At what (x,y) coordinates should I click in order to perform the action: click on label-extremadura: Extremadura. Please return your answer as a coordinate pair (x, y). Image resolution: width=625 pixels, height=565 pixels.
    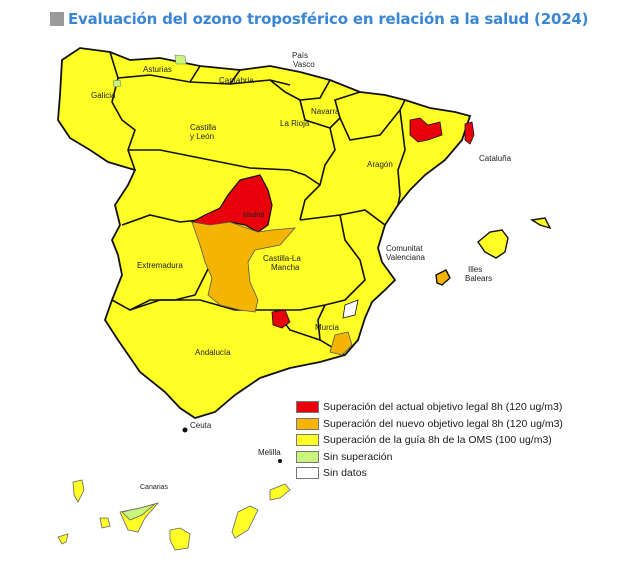
    Looking at the image, I should click on (160, 265).